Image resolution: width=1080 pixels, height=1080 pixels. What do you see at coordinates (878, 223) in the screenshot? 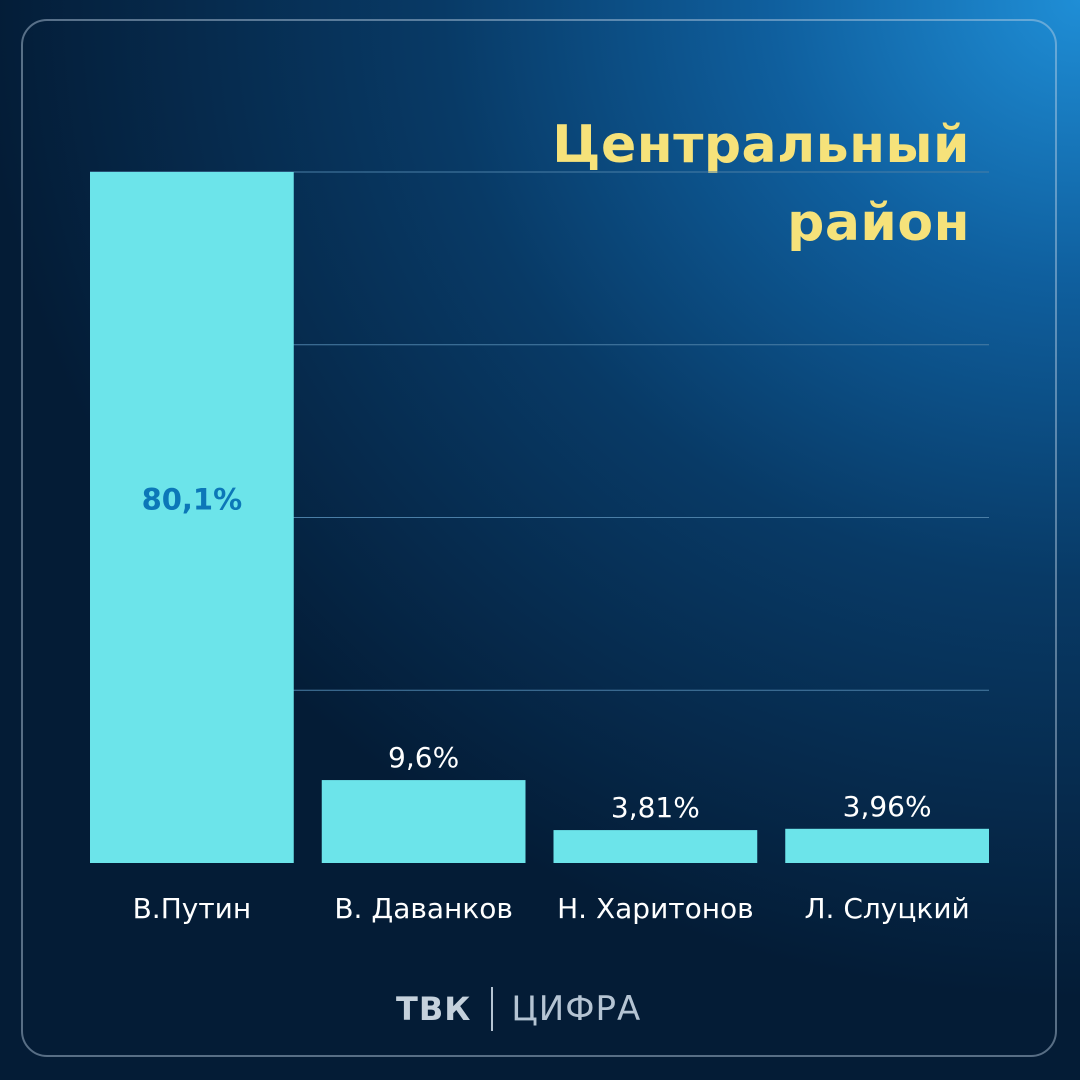
I see `chart-title-line-2: район` at bounding box center [878, 223].